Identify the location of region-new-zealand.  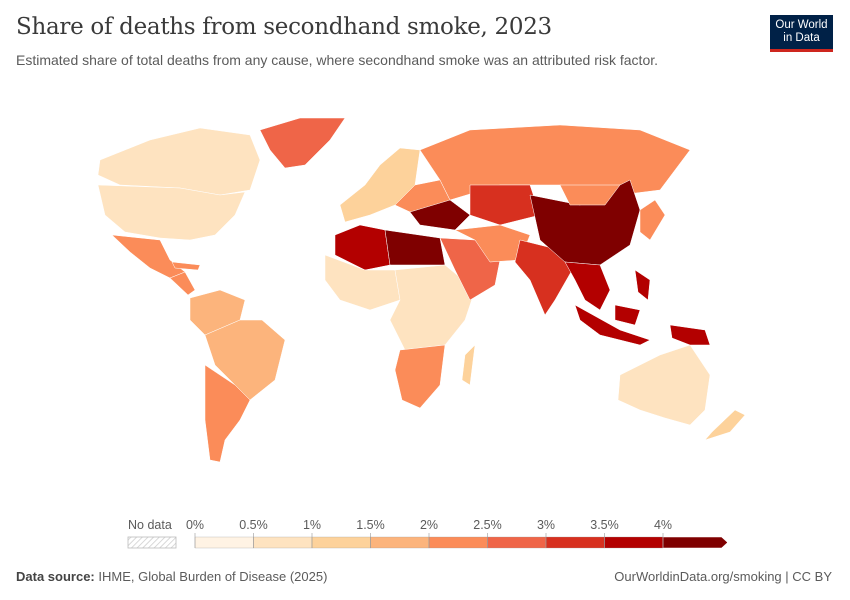
(725, 425).